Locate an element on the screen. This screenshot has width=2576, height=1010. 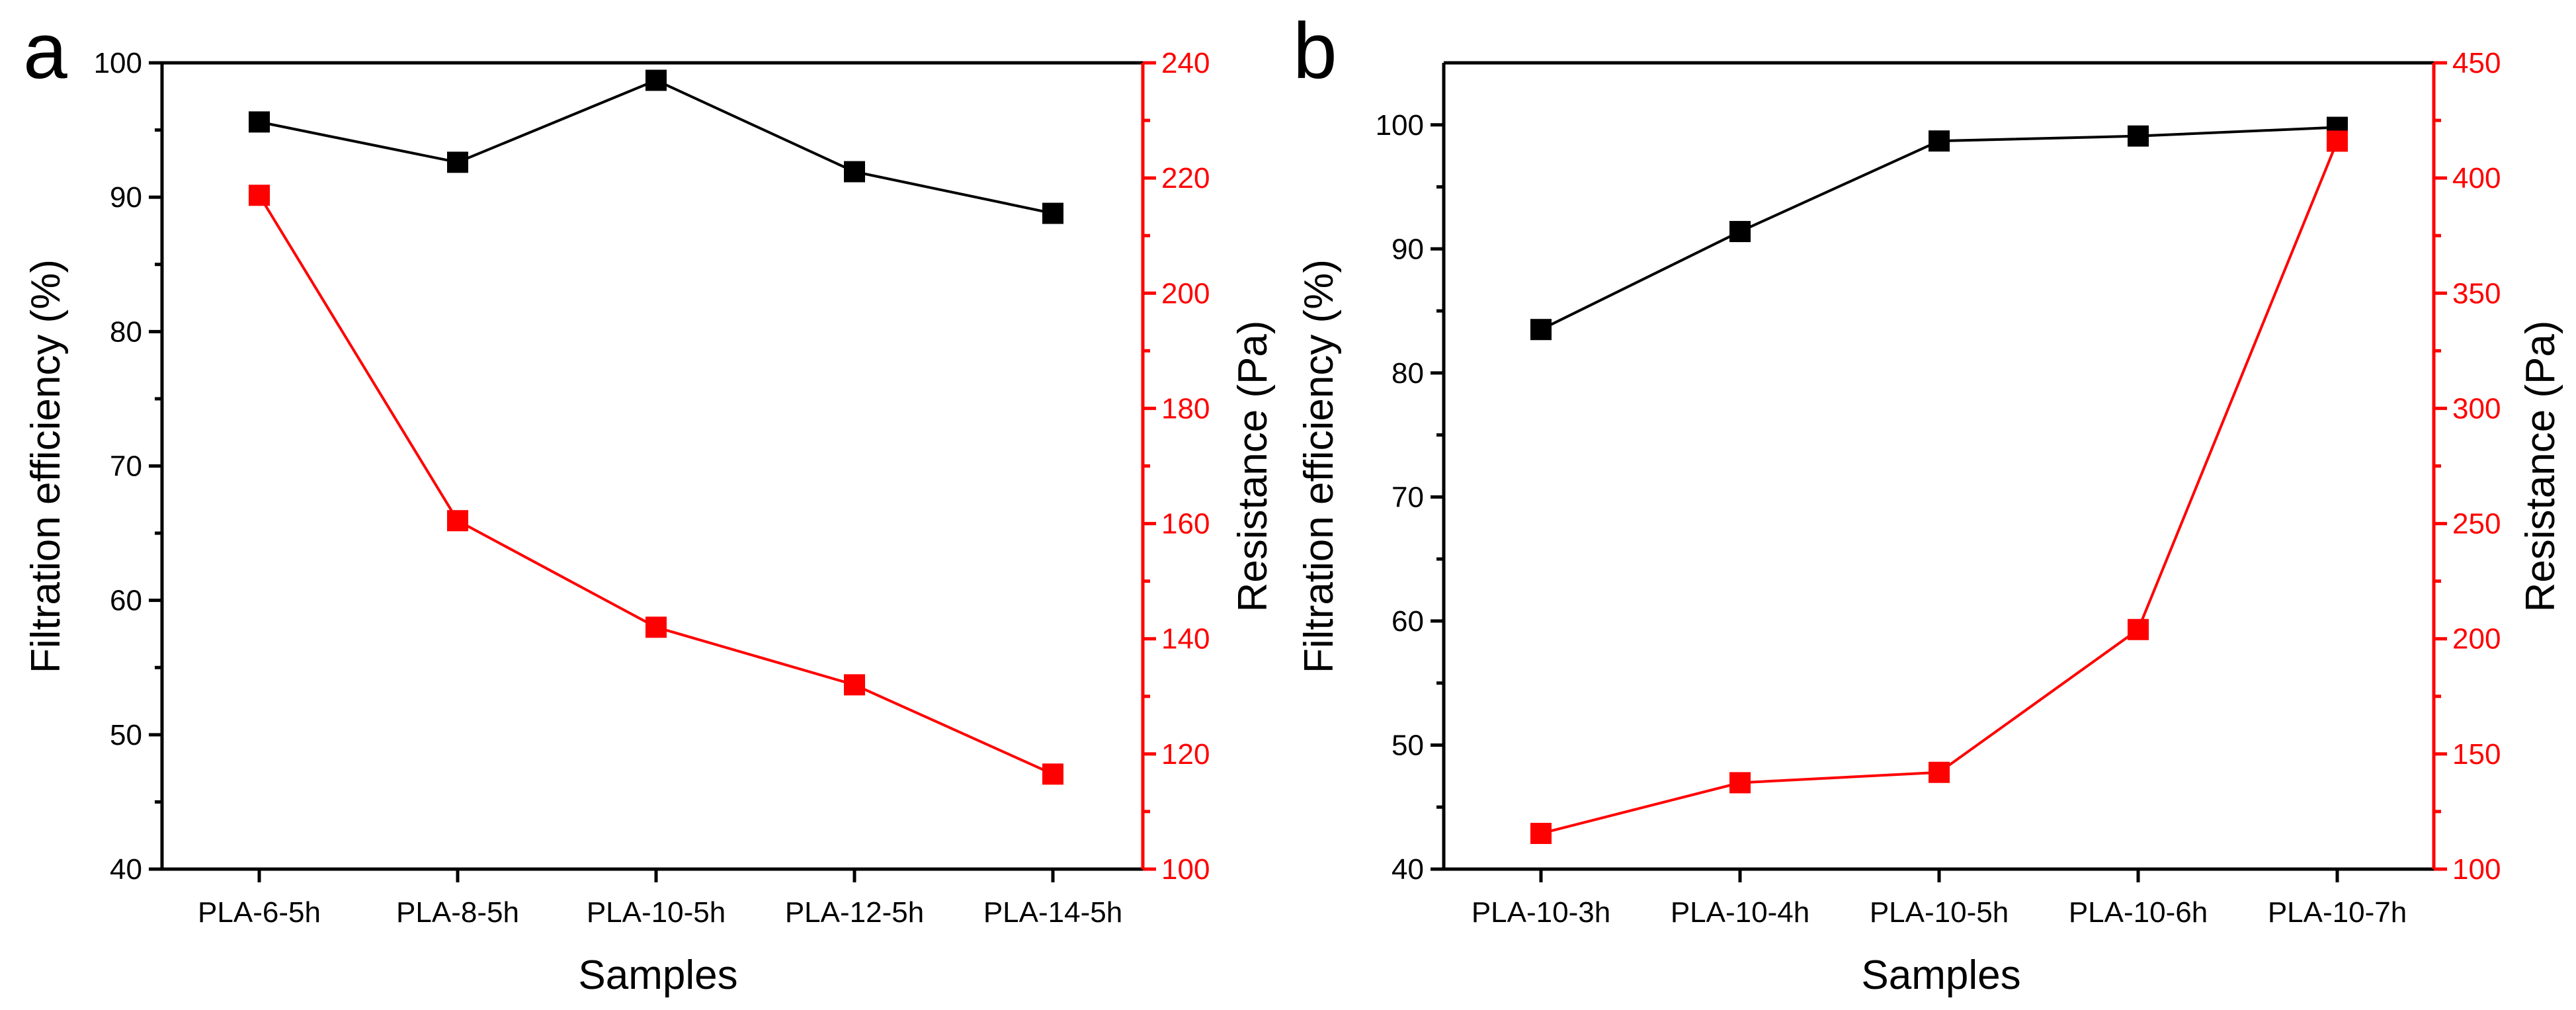
right-y-tick-label: 450 is located at coordinates (2476, 63).